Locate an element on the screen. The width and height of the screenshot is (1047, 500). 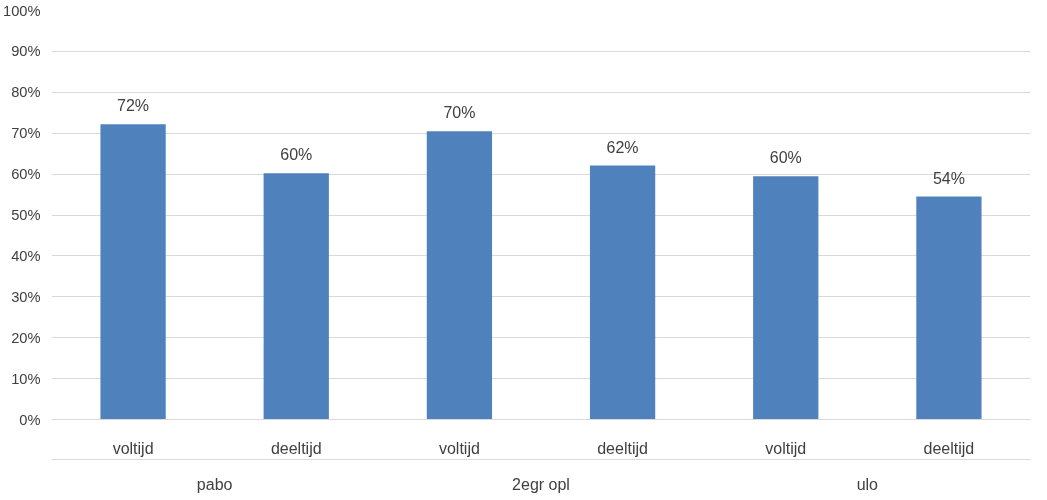
y-tick-label: 30% is located at coordinates (26, 296).